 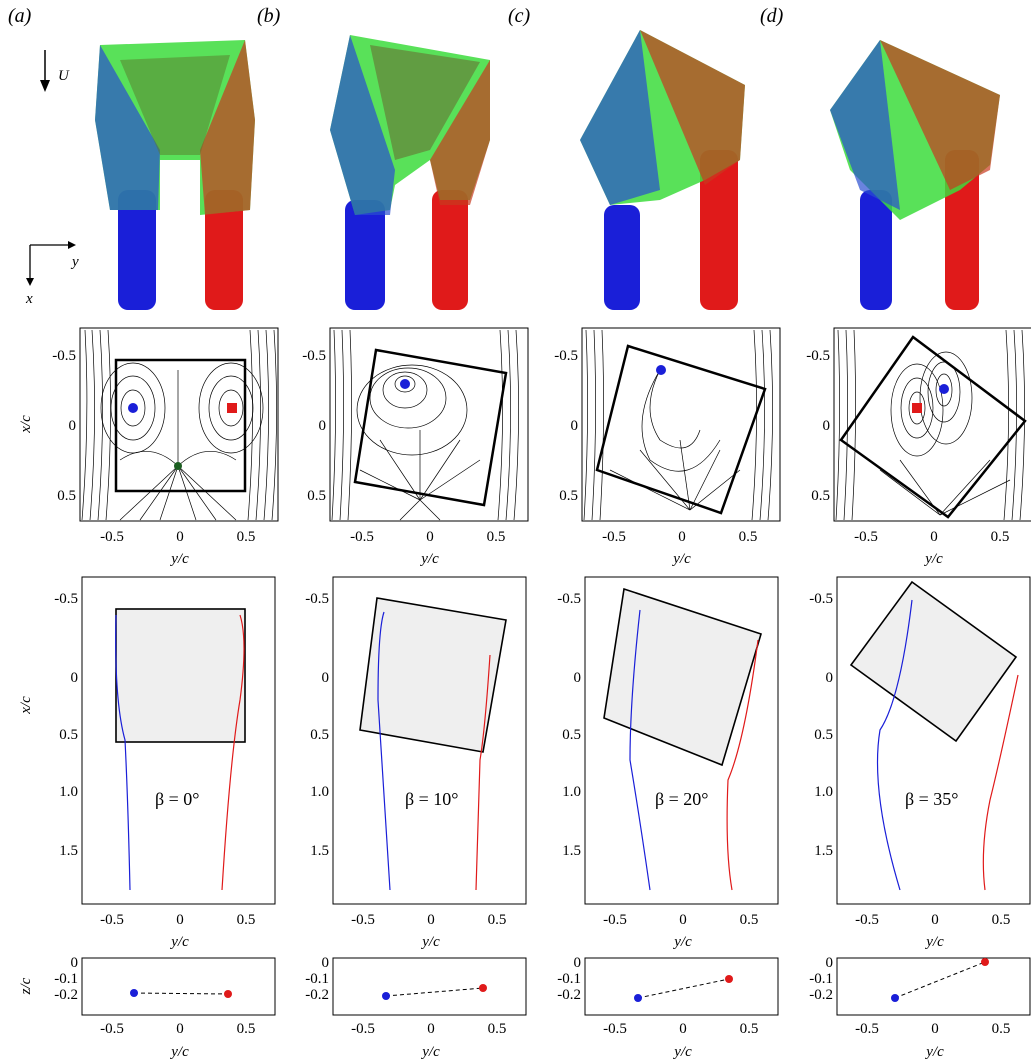 I want to click on vortex-isosurface-a, so click(x=175, y=175).